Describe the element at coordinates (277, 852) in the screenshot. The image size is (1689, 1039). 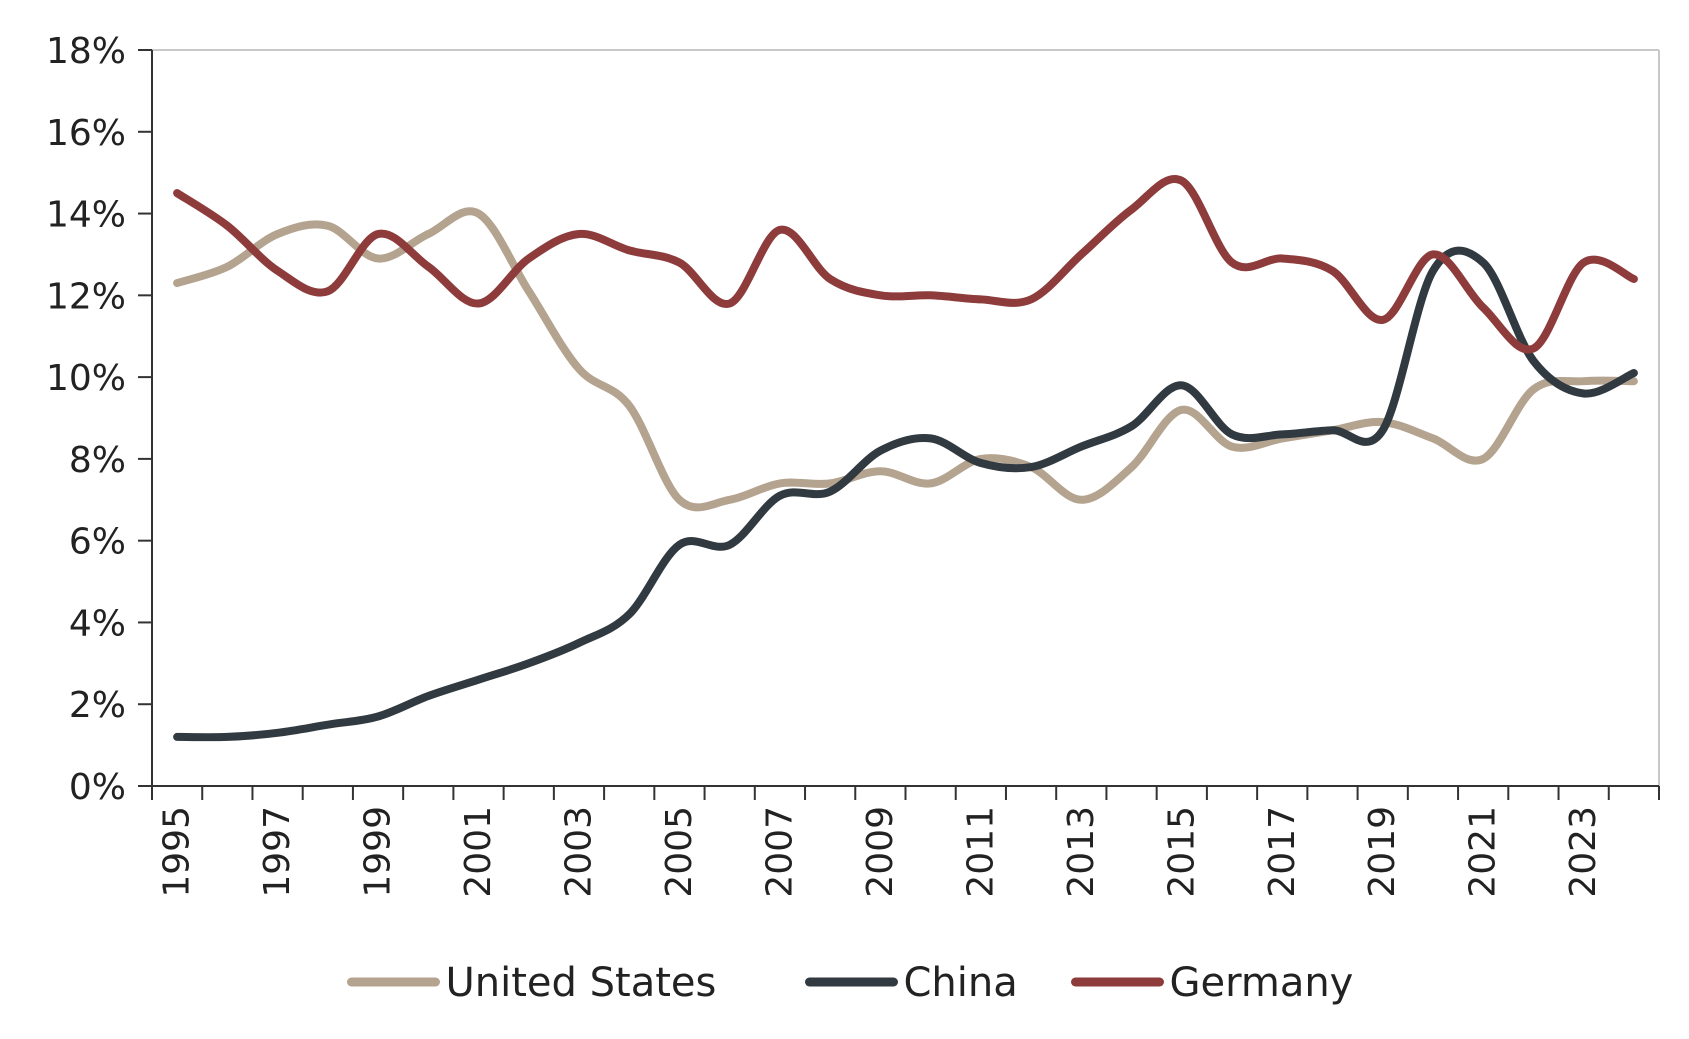
I see `x-tick-label: 1997` at that location.